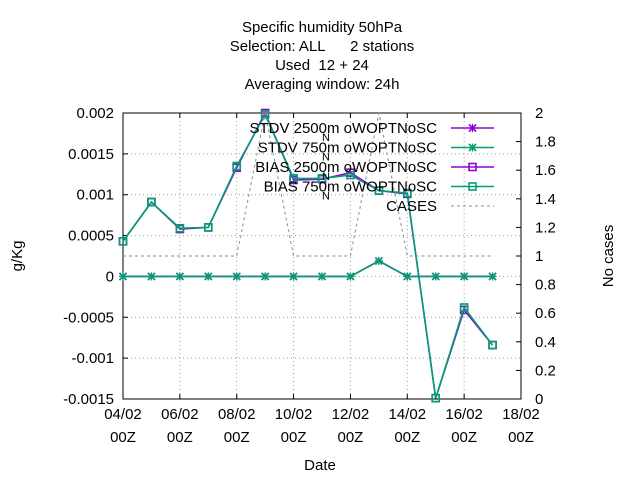  Describe the element at coordinates (95, 195) in the screenshot. I see `y-tick-label: 0.001` at that location.